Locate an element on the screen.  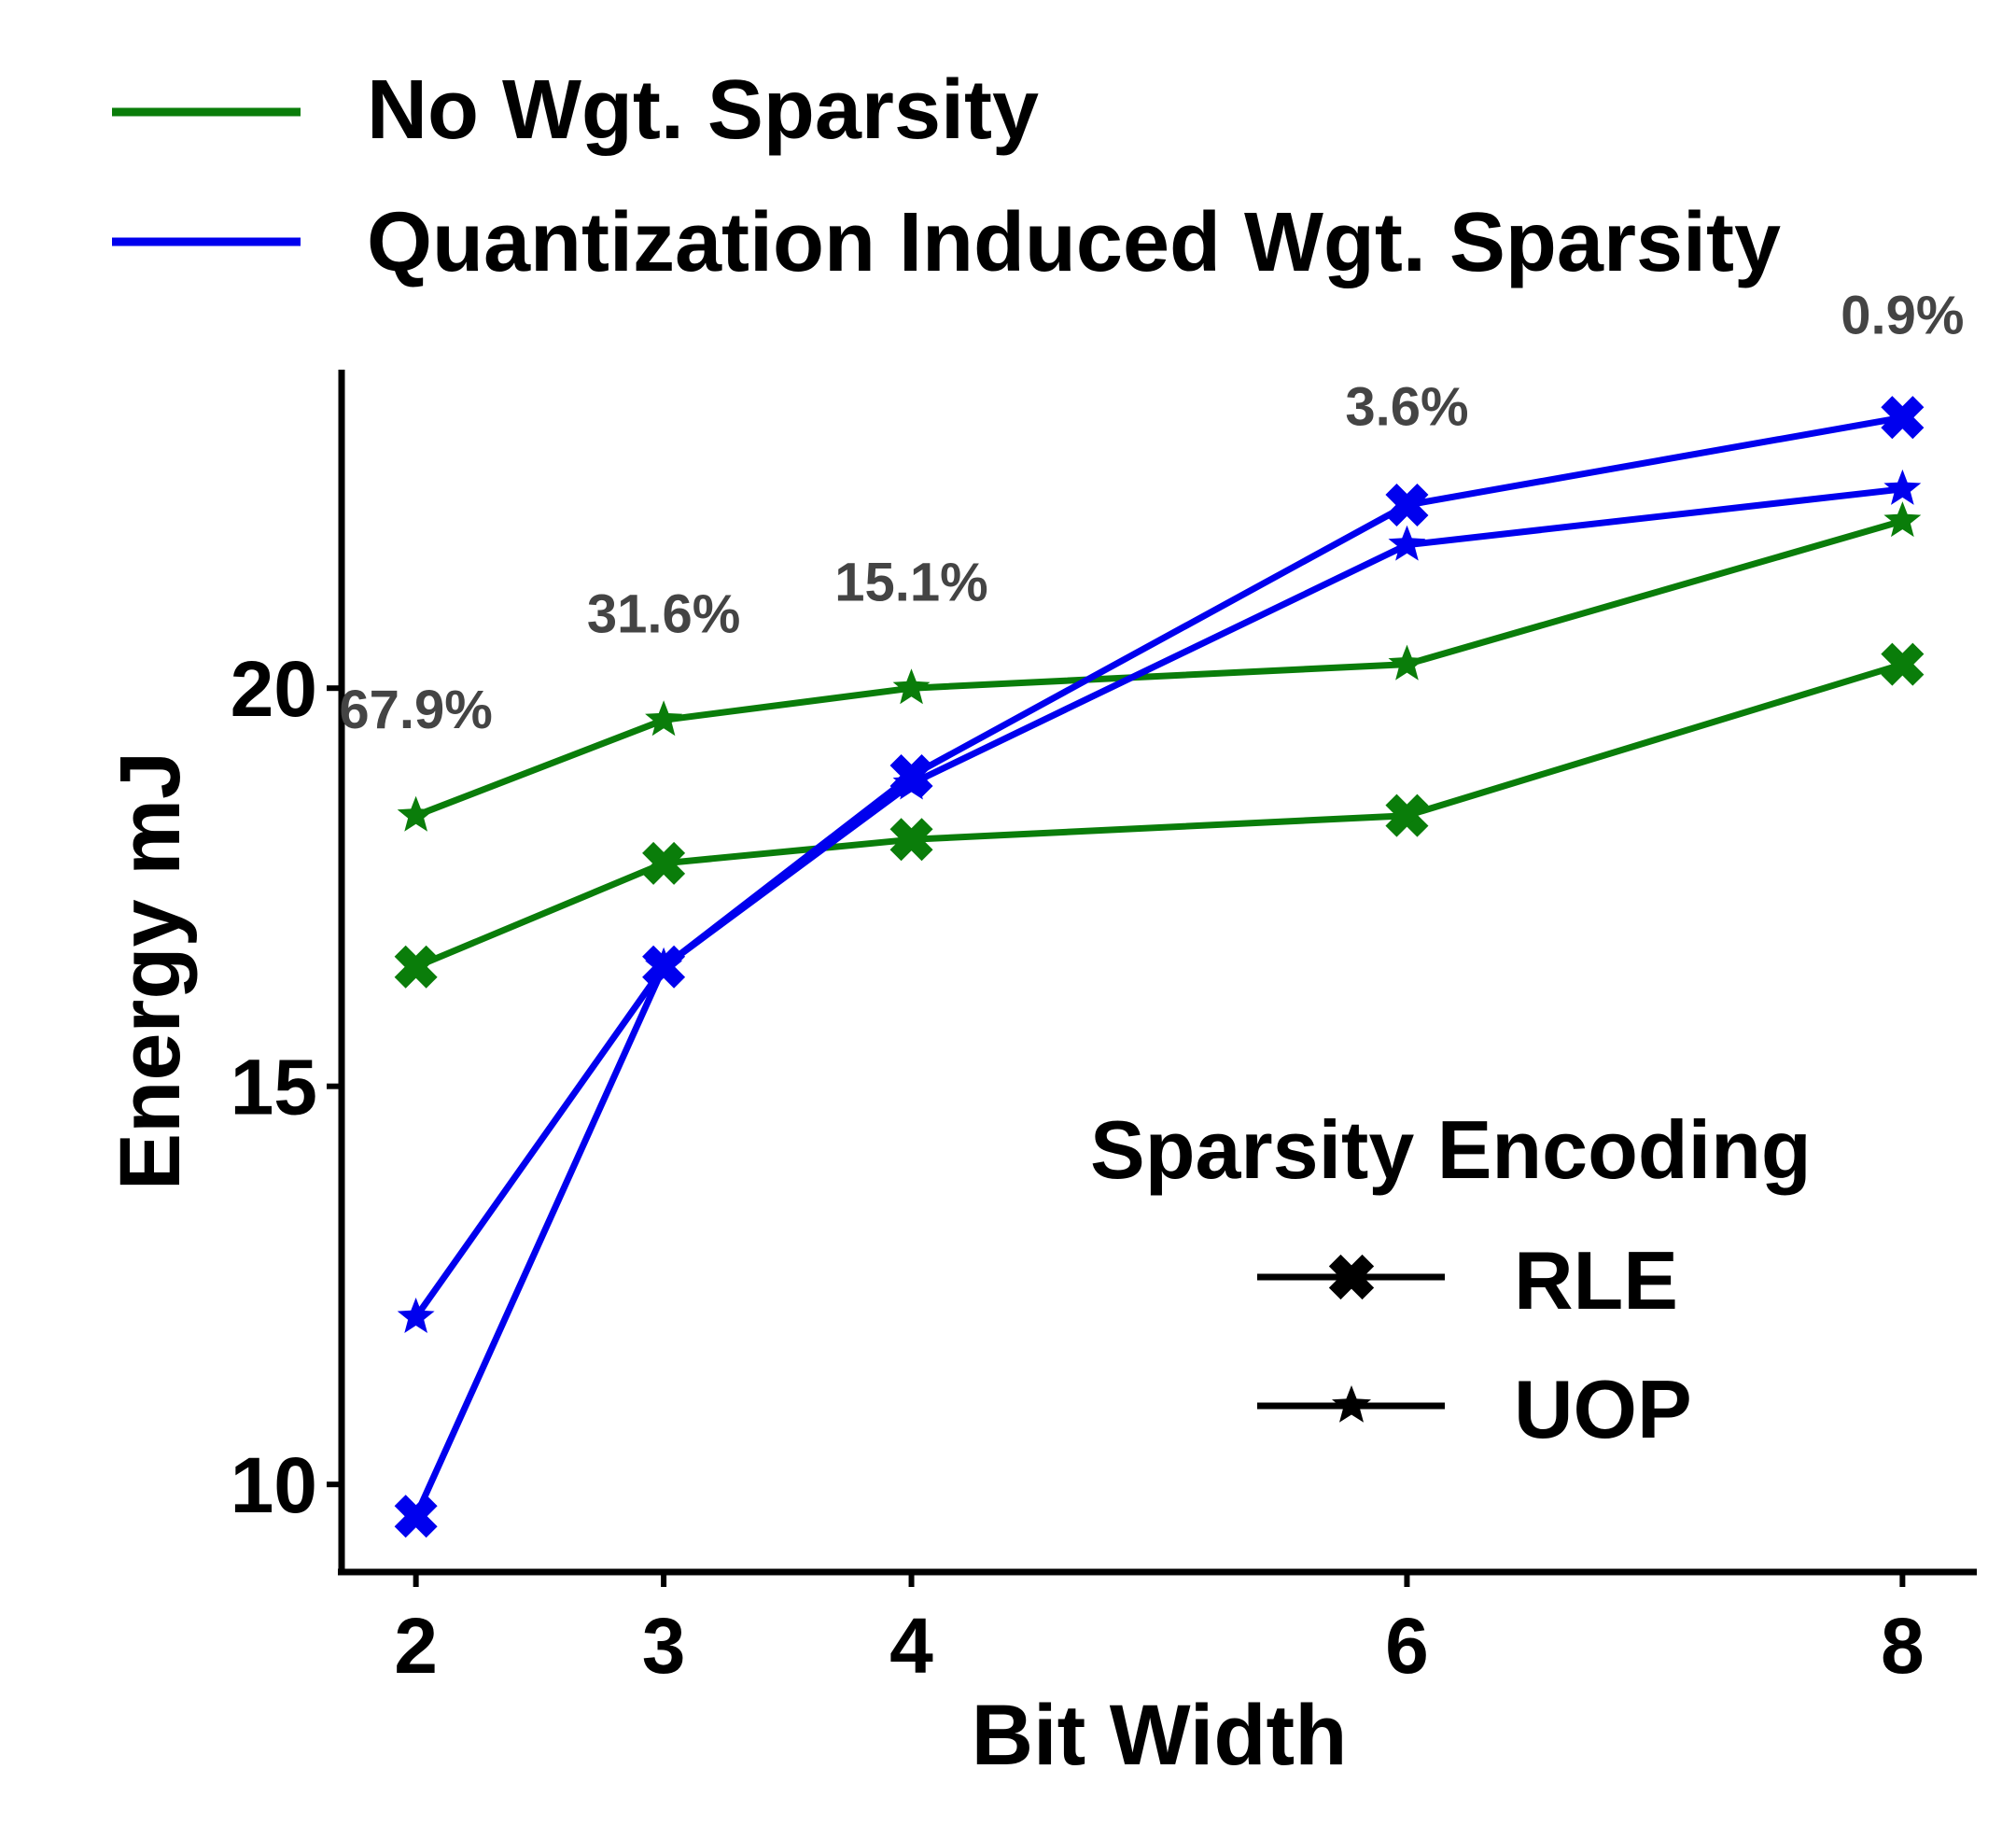
marker-legend-cross-icon is located at coordinates (1351, 1277).